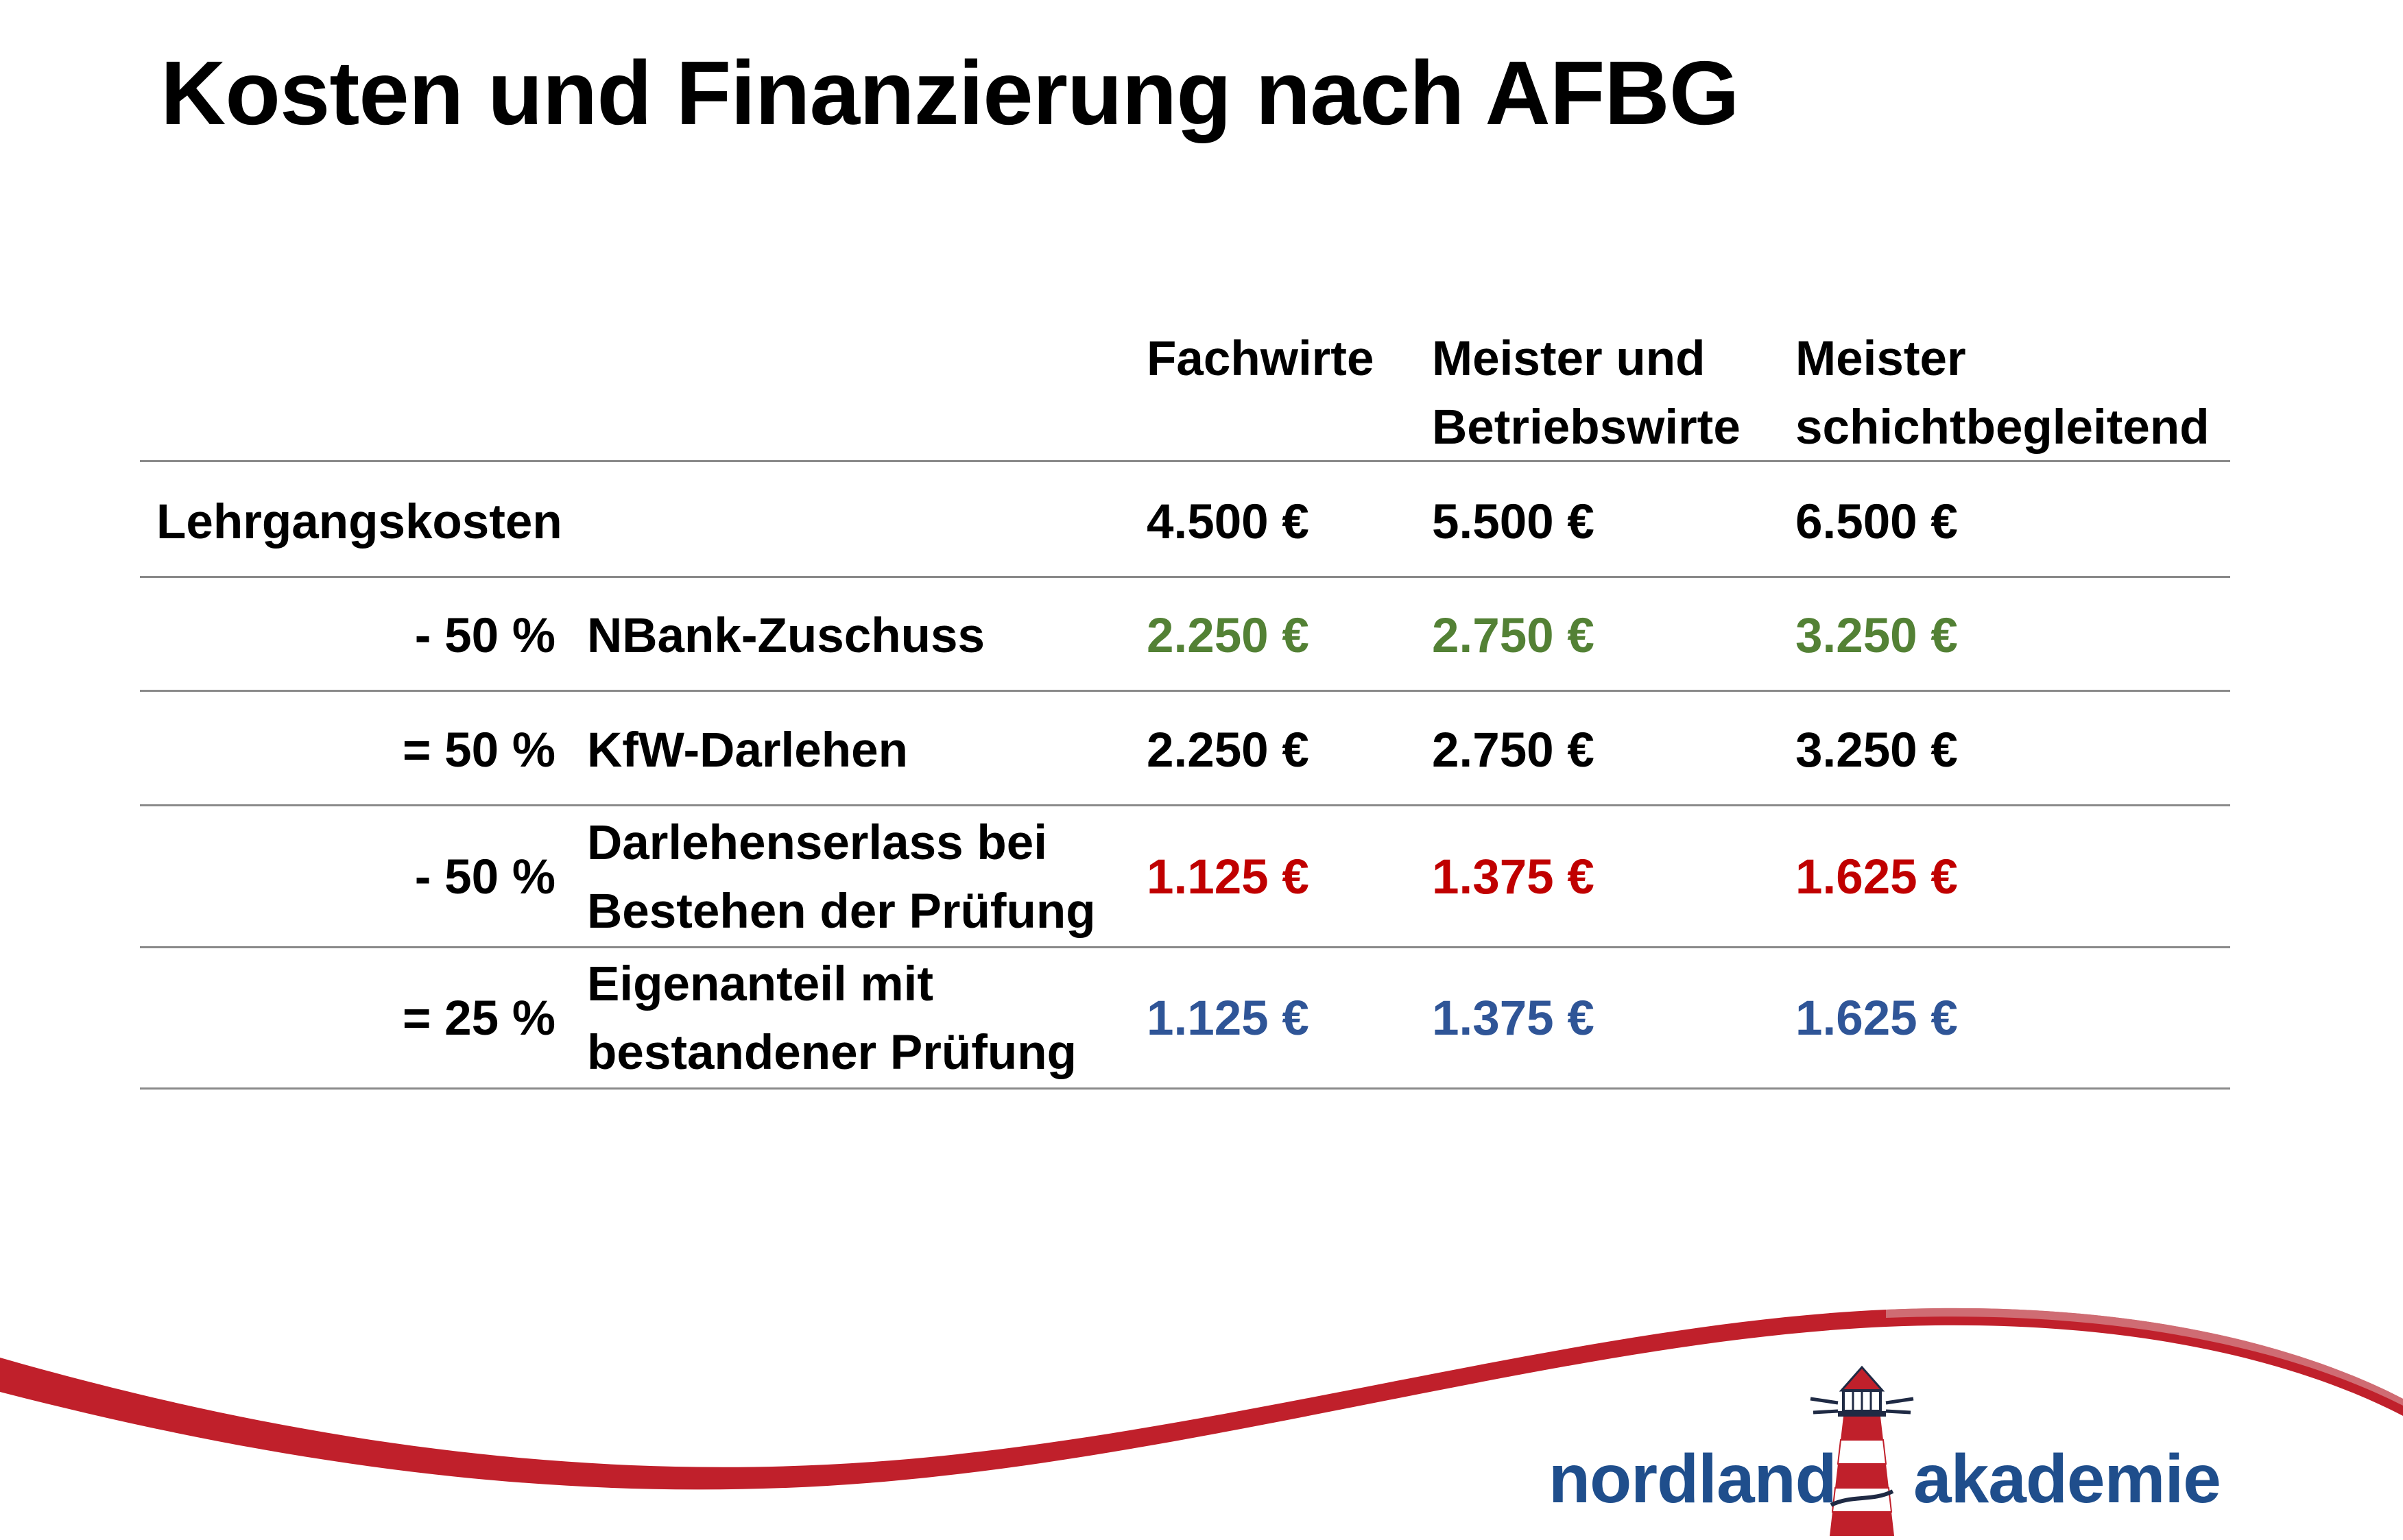 The width and height of the screenshot is (2403, 1540). What do you see at coordinates (1228, 750) in the screenshot?
I see `value-kfw-fachwirte: 2.250 €` at bounding box center [1228, 750].